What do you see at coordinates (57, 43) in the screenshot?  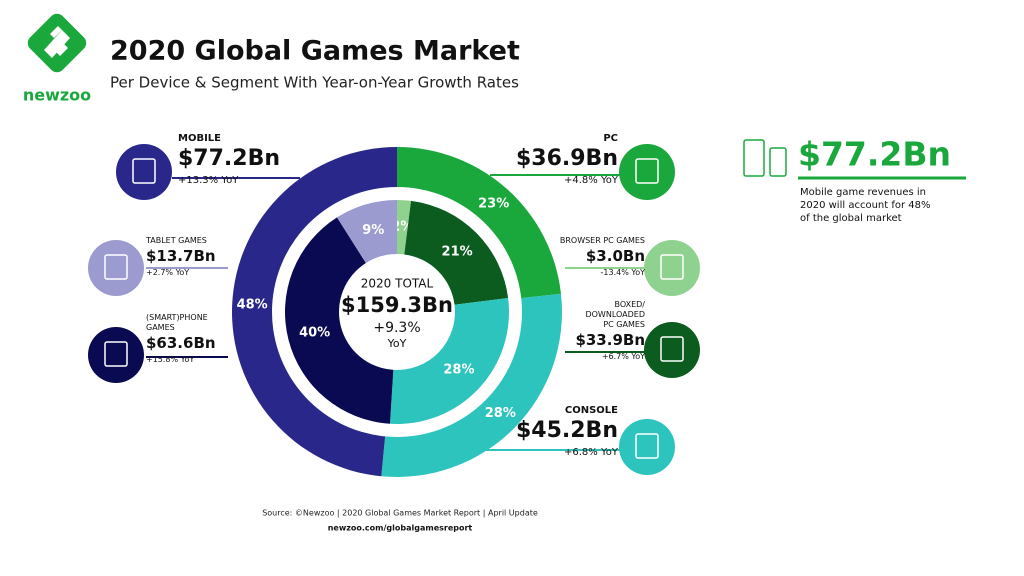 I see `logo` at bounding box center [57, 43].